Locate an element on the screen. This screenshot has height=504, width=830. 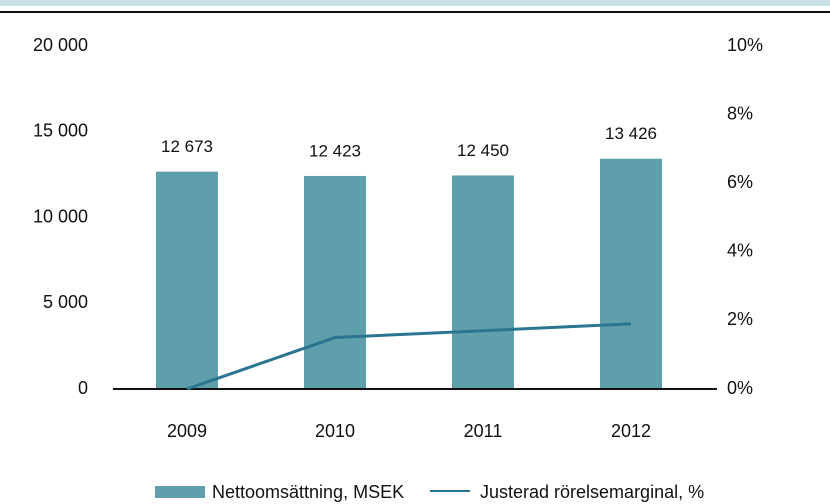
x-tick-label: 2009 is located at coordinates (187, 431).